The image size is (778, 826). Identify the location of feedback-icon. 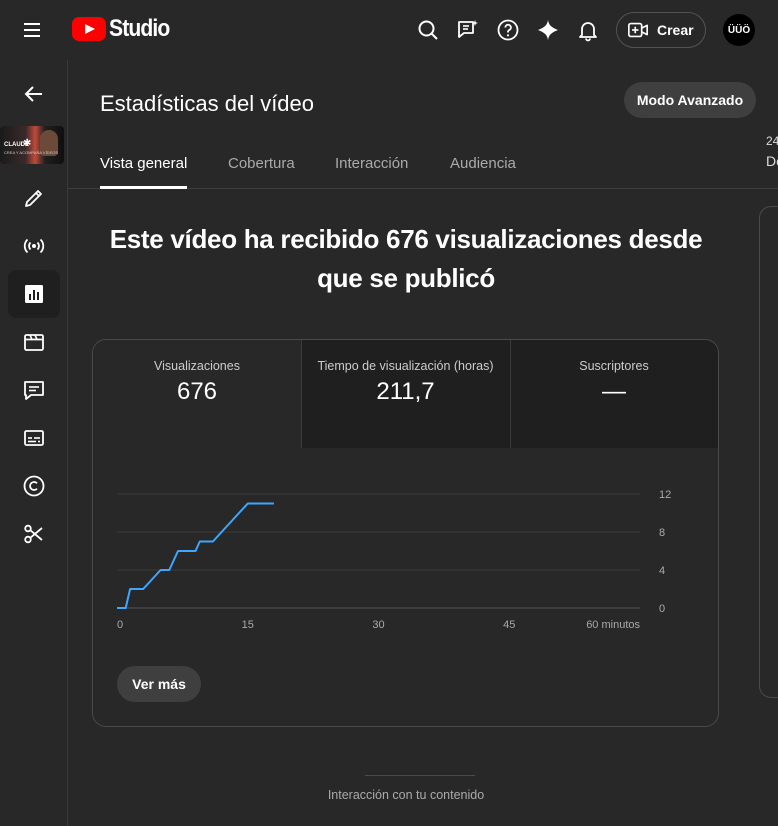
(468, 30).